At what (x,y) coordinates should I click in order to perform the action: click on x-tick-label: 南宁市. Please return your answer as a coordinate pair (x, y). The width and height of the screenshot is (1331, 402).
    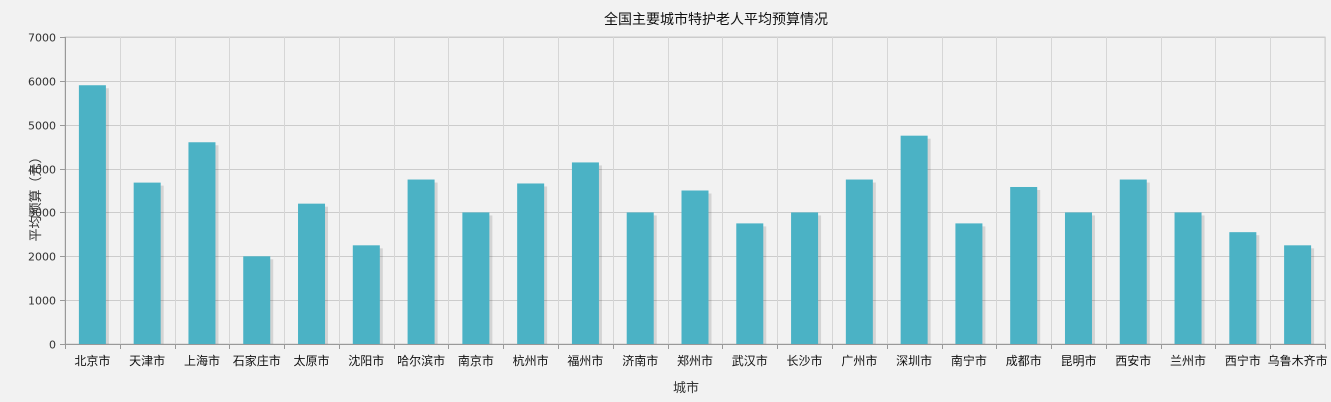
    Looking at the image, I should click on (969, 360).